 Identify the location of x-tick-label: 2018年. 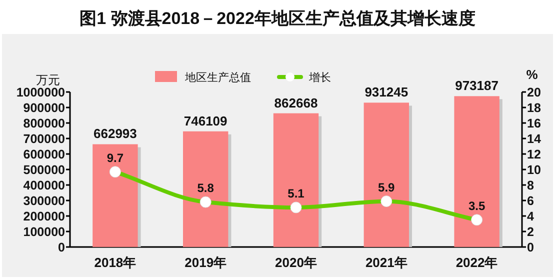
(115, 262).